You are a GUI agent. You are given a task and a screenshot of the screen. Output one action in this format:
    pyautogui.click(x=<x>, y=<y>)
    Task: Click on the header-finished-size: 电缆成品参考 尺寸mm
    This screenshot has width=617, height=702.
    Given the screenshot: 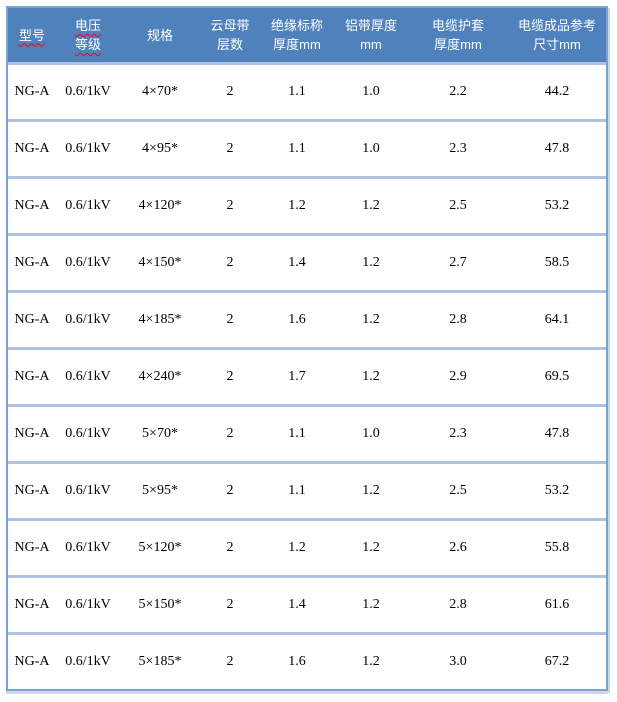 What is the action you would take?
    pyautogui.click(x=557, y=36)
    